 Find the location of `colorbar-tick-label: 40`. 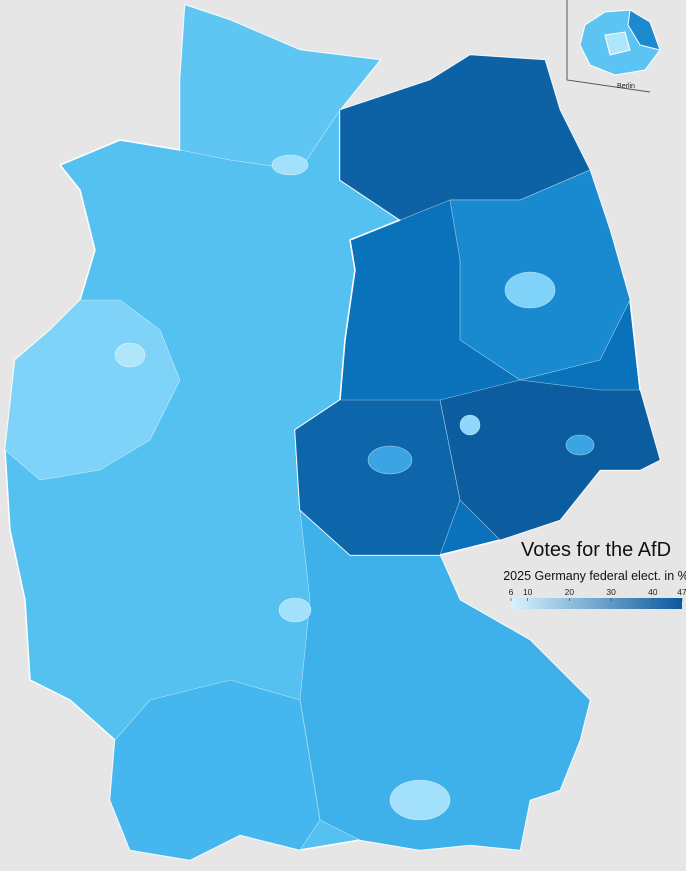

colorbar-tick-label: 40 is located at coordinates (653, 592).